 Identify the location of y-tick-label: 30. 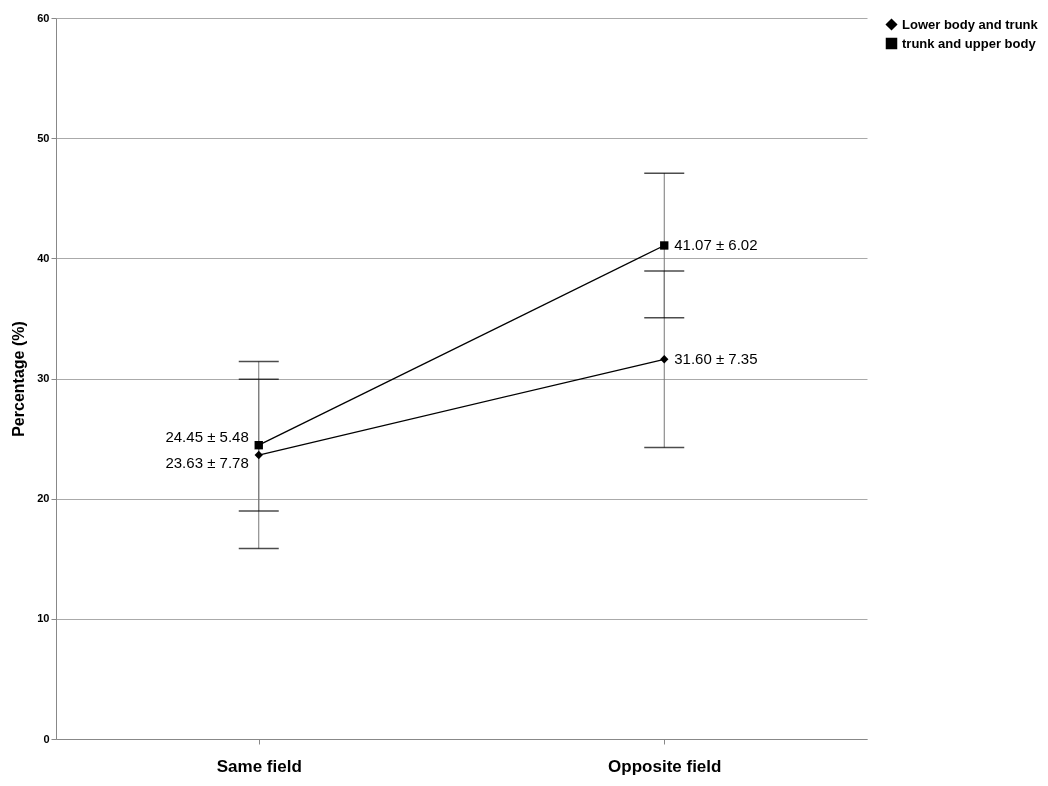
(43, 378).